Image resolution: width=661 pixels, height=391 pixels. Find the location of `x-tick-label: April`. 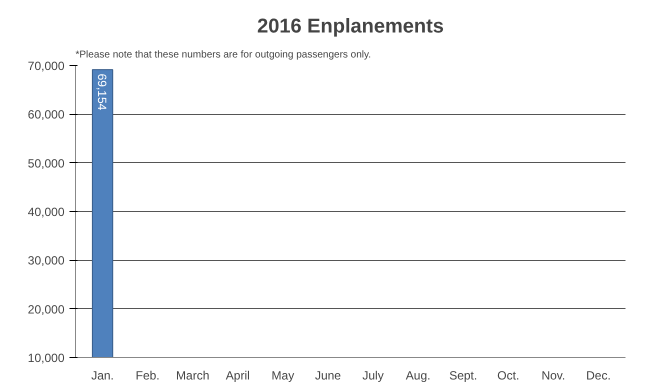

x-tick-label: April is located at coordinates (238, 375).